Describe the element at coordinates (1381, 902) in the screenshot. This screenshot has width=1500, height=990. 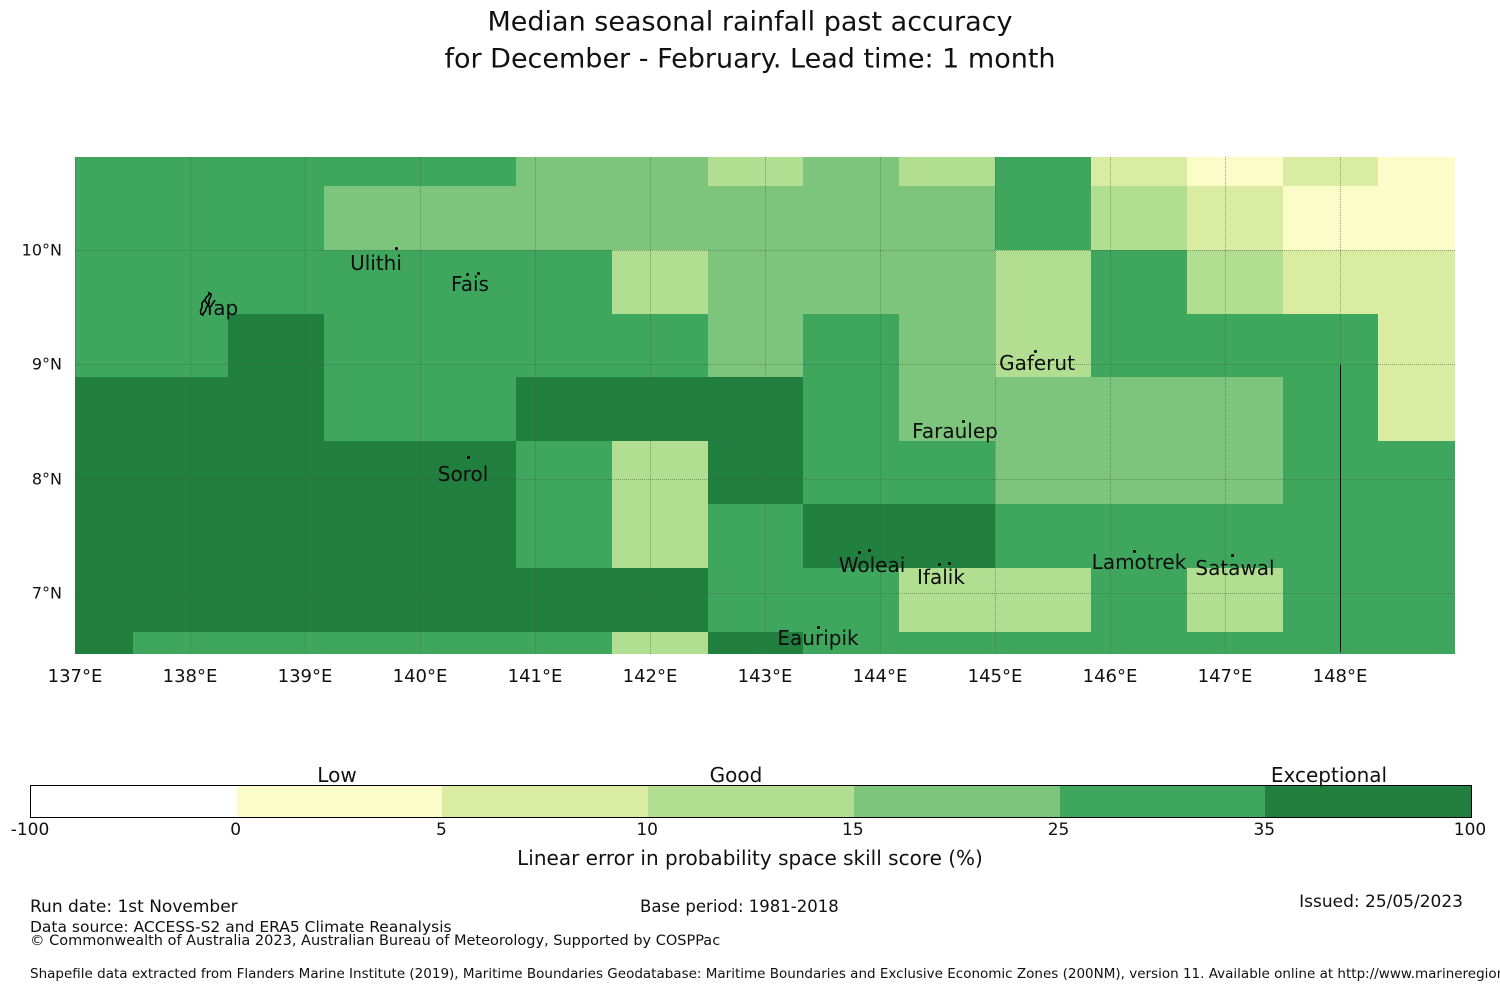
I see `issued-date-text: Issued: 25/05/2023` at that location.